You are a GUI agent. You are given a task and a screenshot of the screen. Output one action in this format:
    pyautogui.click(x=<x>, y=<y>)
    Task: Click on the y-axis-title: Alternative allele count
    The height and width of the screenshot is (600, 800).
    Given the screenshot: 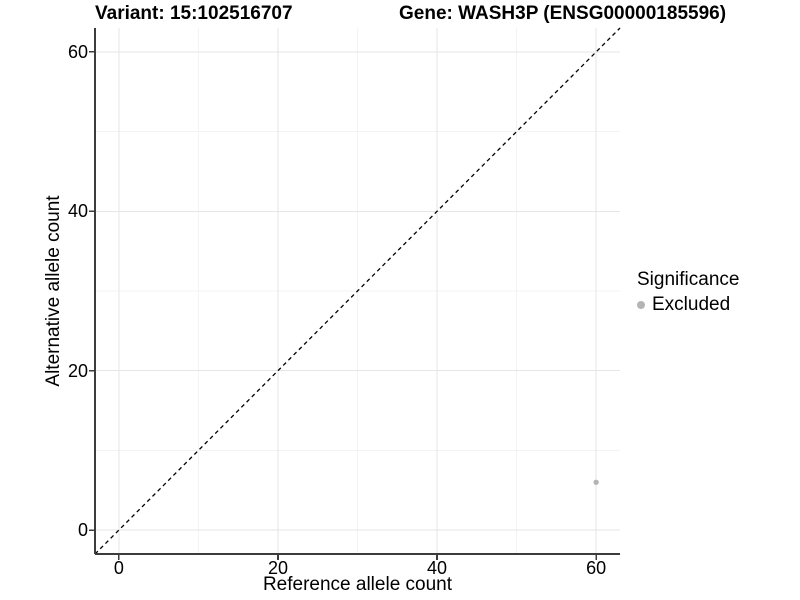 What is the action you would take?
    pyautogui.click(x=53, y=291)
    